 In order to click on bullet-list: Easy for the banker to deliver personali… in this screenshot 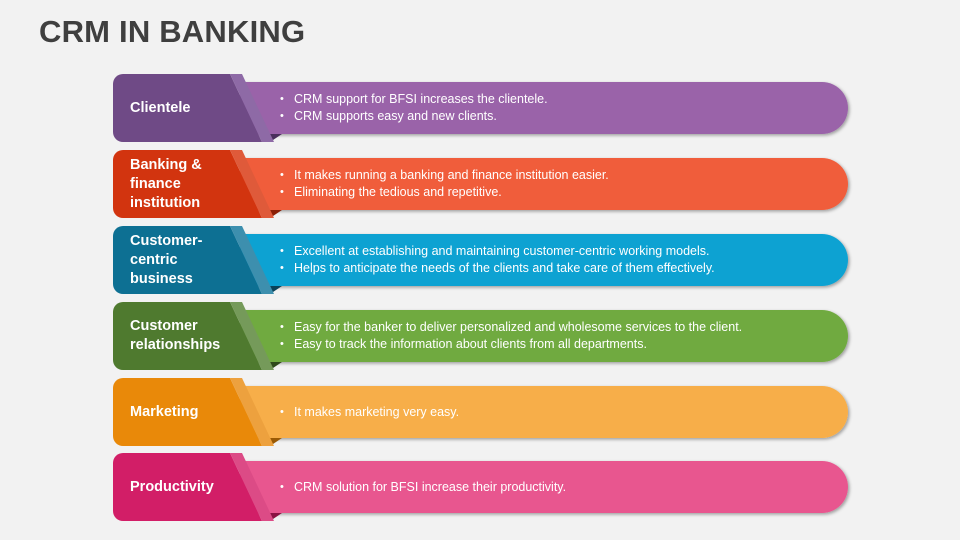, I will do `click(560, 336)`.